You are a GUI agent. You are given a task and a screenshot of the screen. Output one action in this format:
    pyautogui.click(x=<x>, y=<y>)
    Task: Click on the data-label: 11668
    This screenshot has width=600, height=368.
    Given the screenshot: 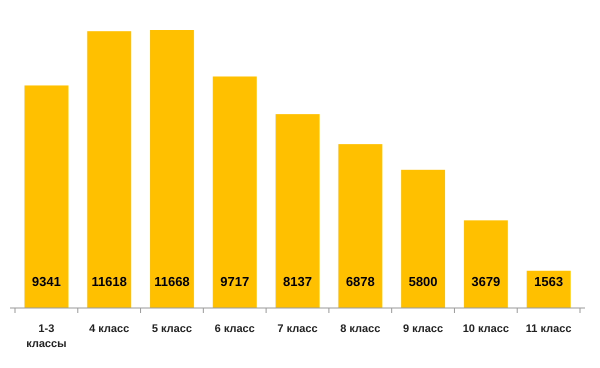 What is the action you would take?
    pyautogui.click(x=172, y=281)
    